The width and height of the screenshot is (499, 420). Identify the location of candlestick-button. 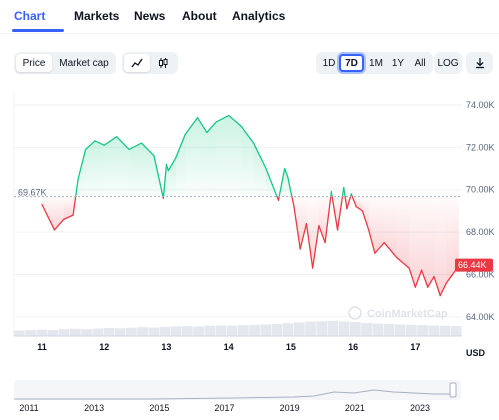
(163, 63).